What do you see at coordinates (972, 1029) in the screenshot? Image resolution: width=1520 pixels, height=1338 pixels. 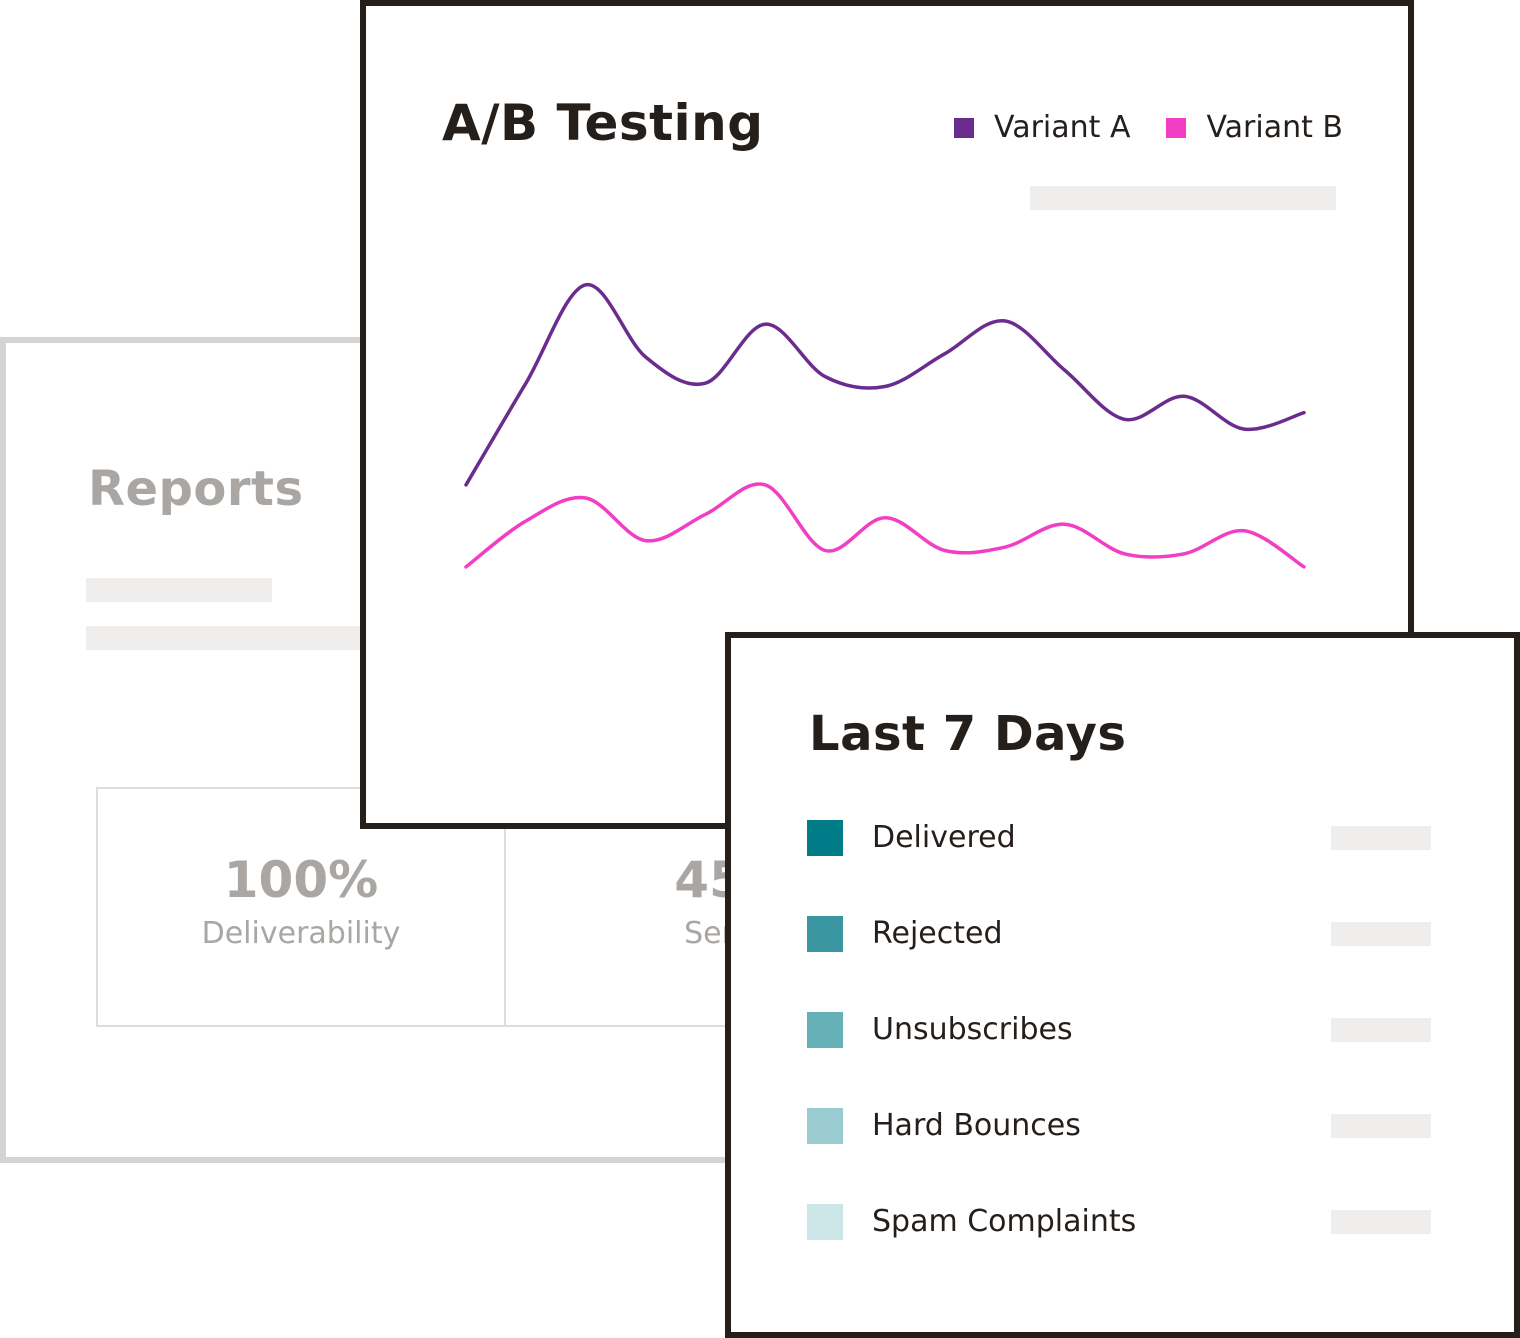 I see `status-label: Unsubscribes` at bounding box center [972, 1029].